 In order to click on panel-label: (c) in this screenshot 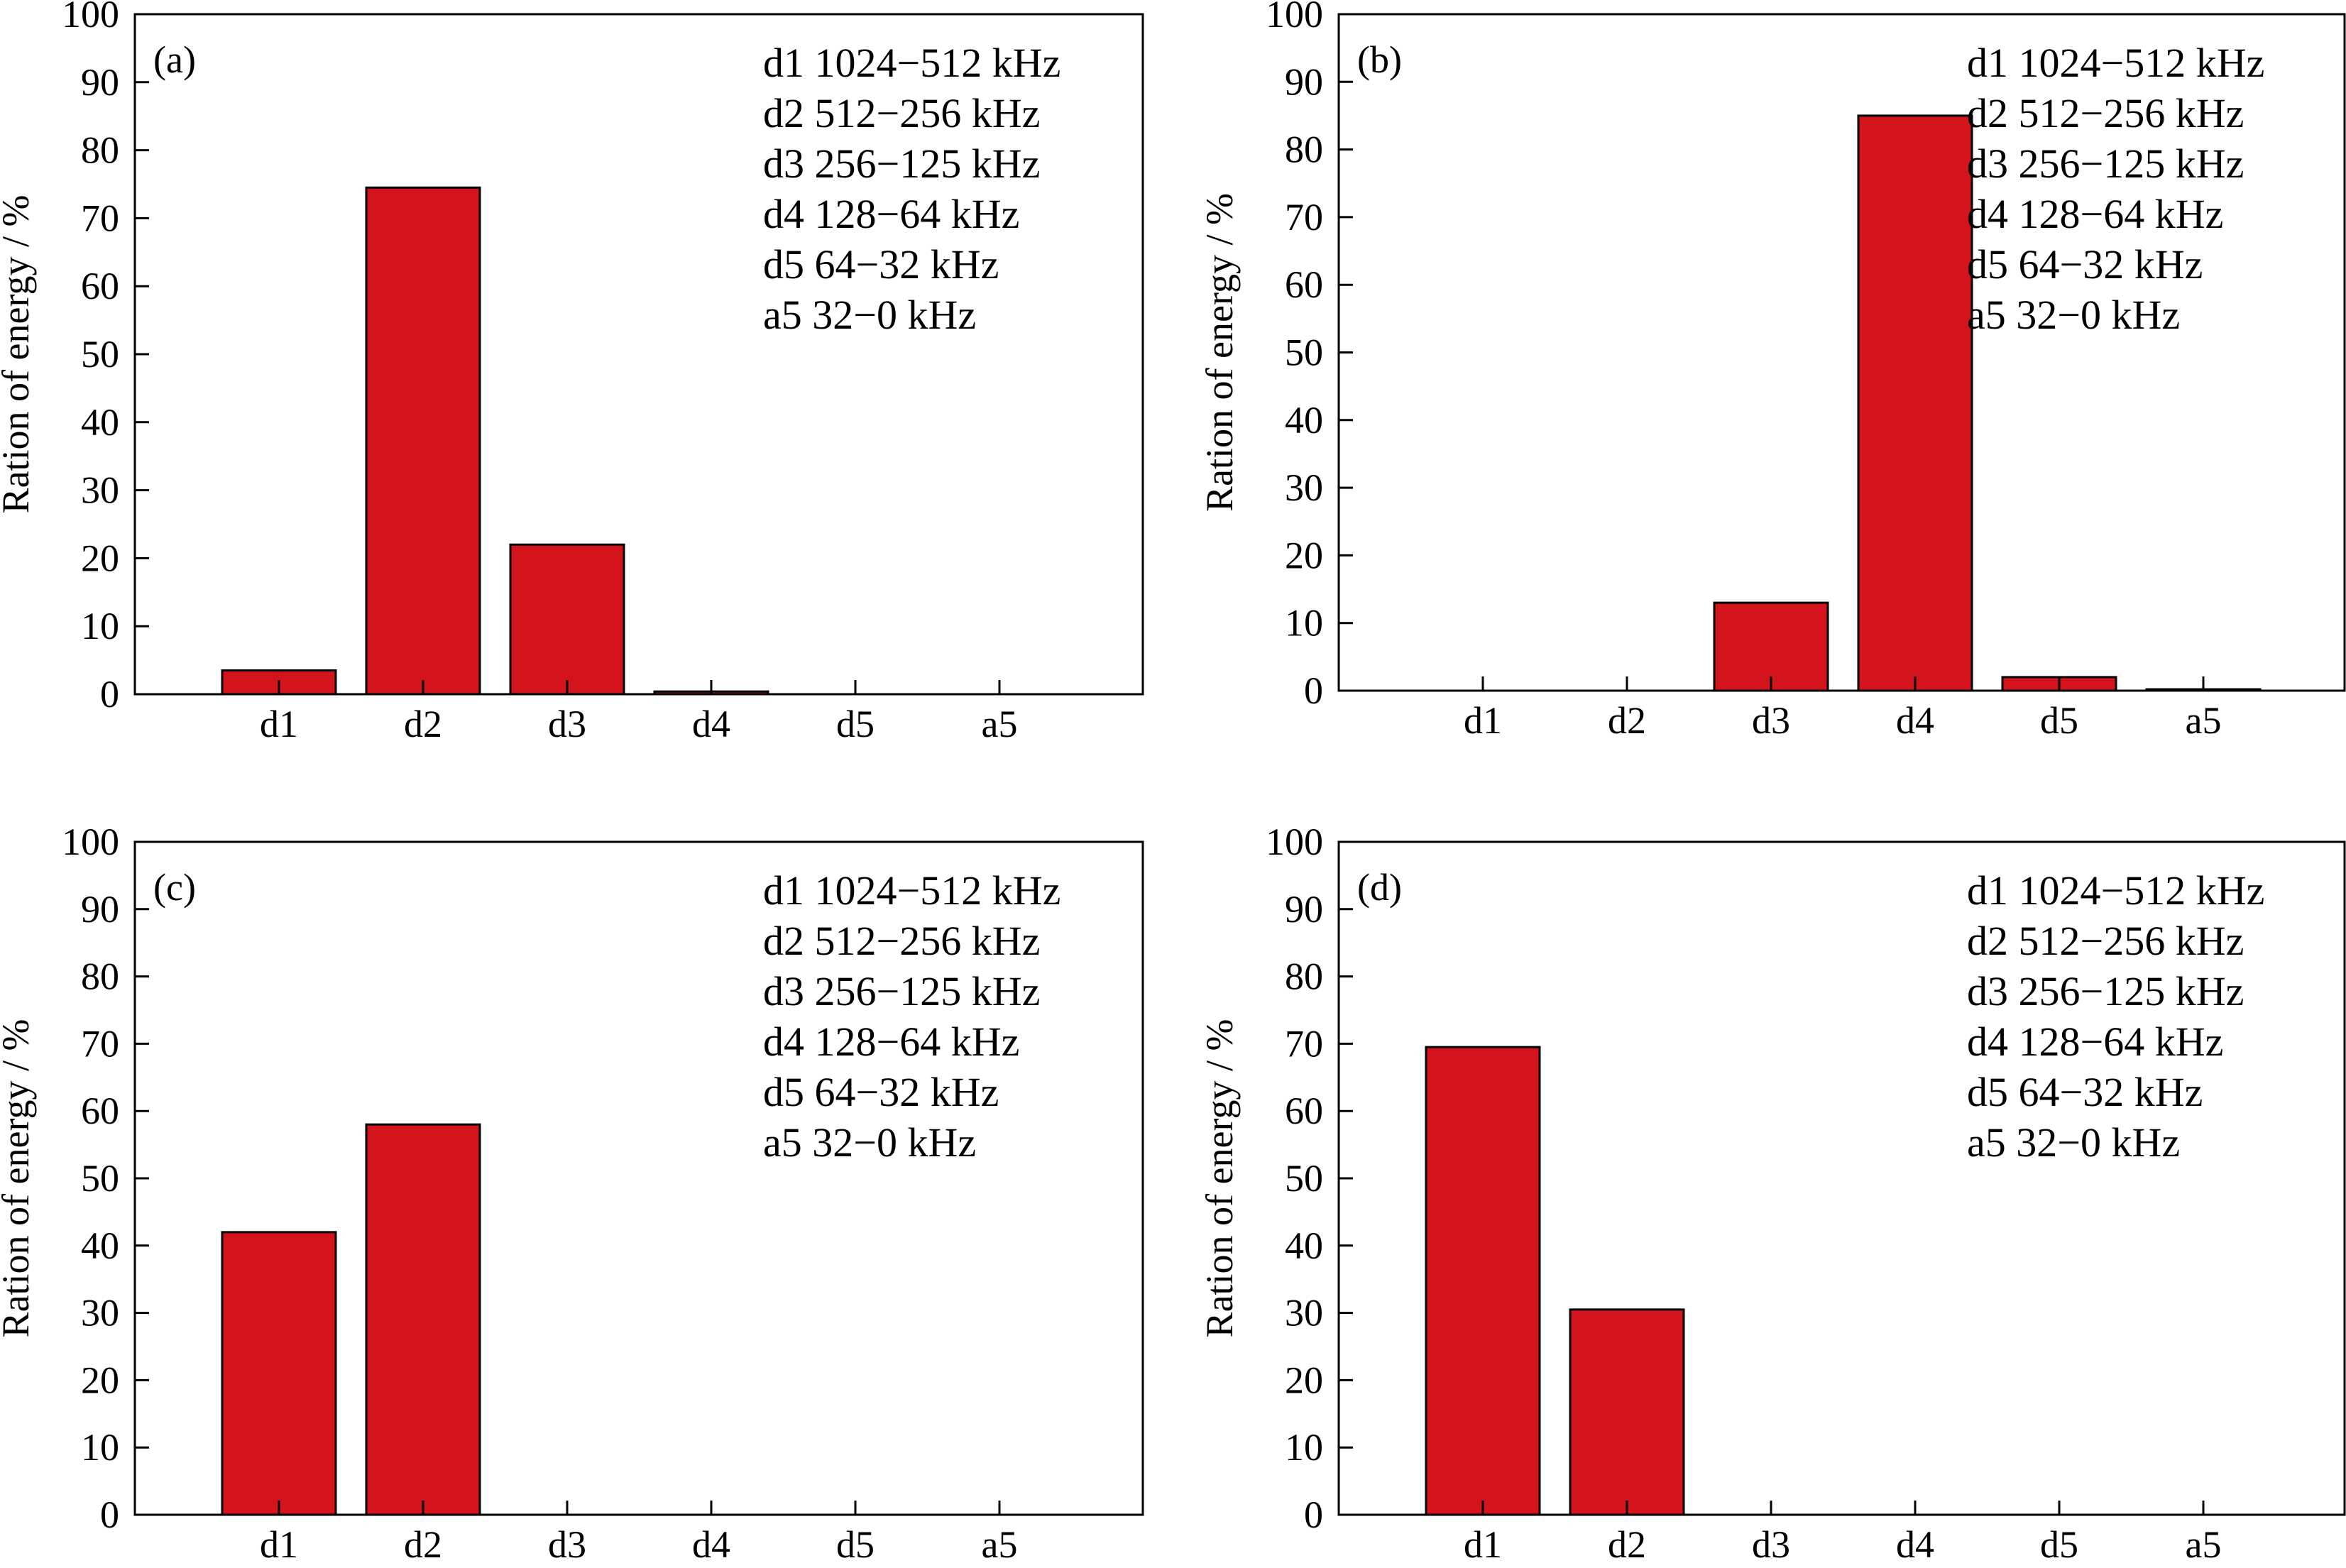, I will do `click(174, 888)`.